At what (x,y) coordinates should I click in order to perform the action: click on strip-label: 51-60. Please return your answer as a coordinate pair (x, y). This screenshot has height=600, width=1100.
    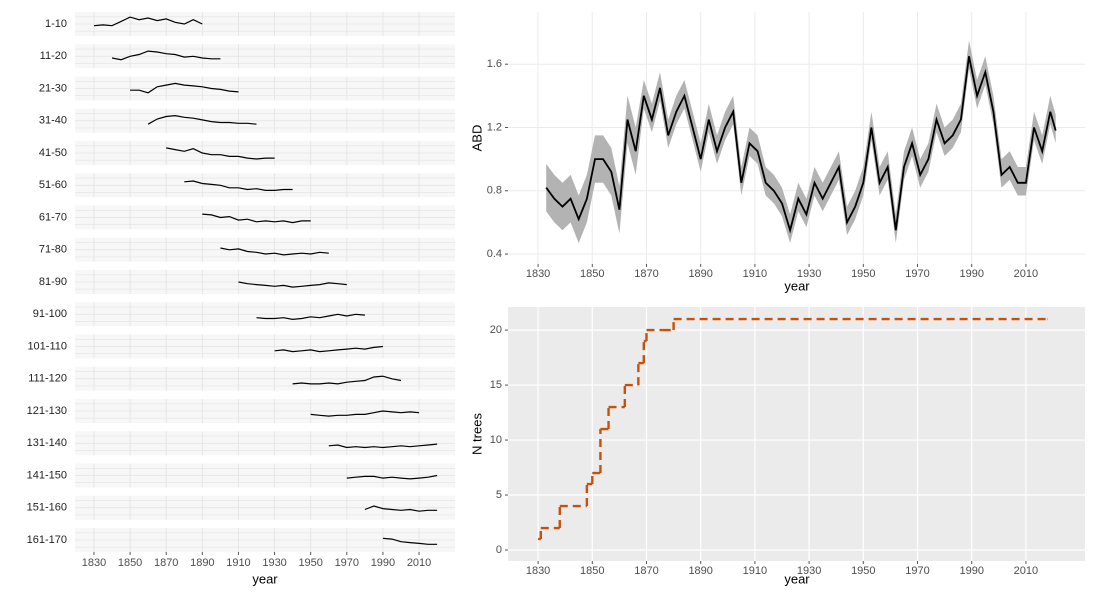
    Looking at the image, I should click on (53, 185).